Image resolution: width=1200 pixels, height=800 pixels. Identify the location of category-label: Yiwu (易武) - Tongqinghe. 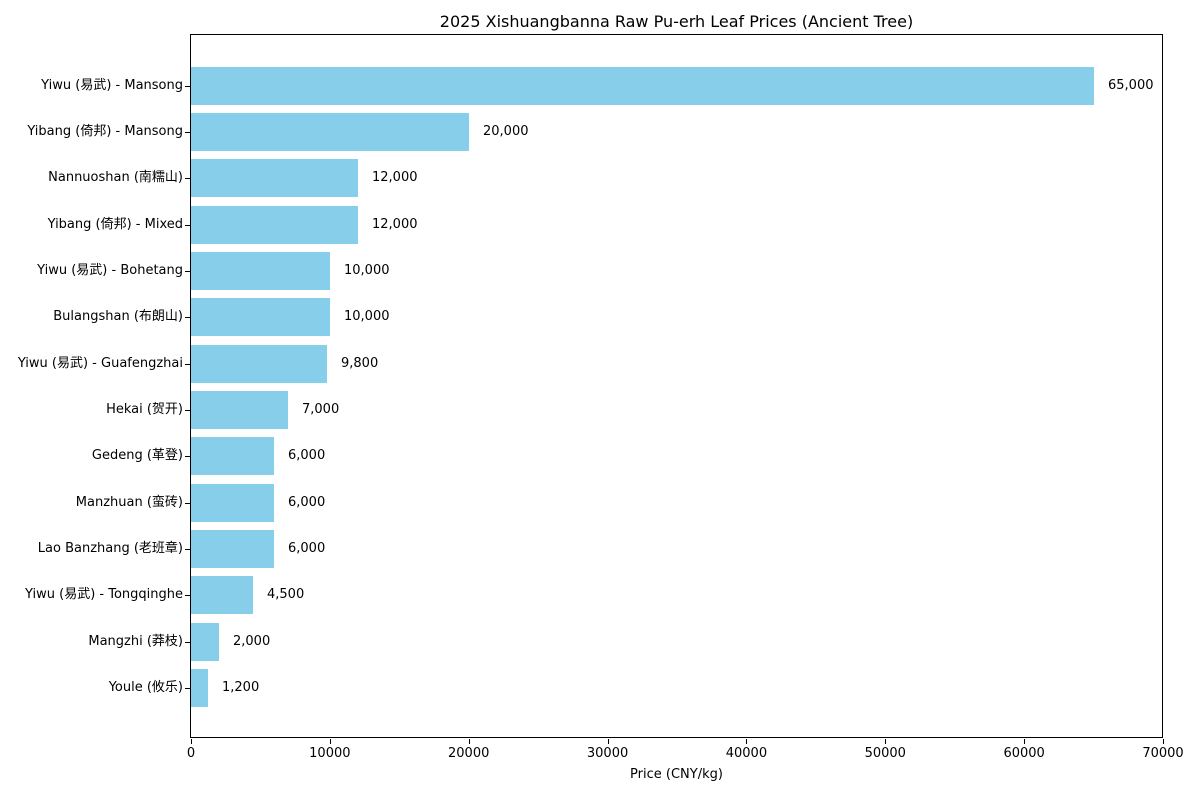
(104, 595).